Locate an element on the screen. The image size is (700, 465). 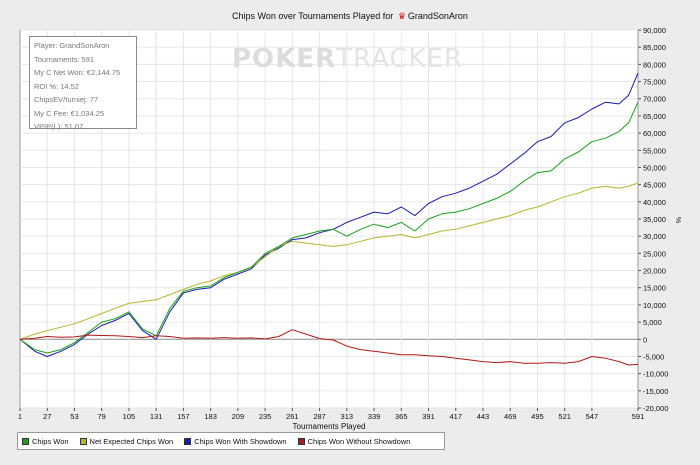
x-tick-label: 521 is located at coordinates (564, 416).